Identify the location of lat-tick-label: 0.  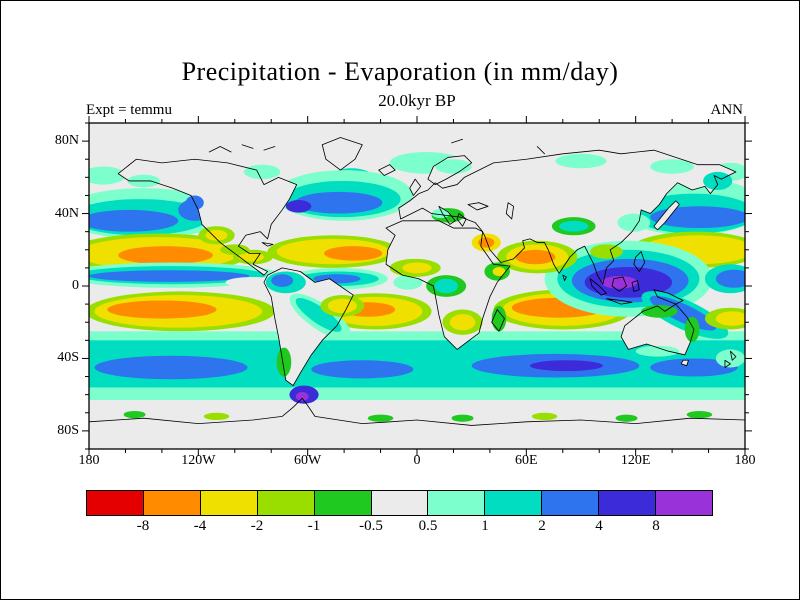
(75, 285).